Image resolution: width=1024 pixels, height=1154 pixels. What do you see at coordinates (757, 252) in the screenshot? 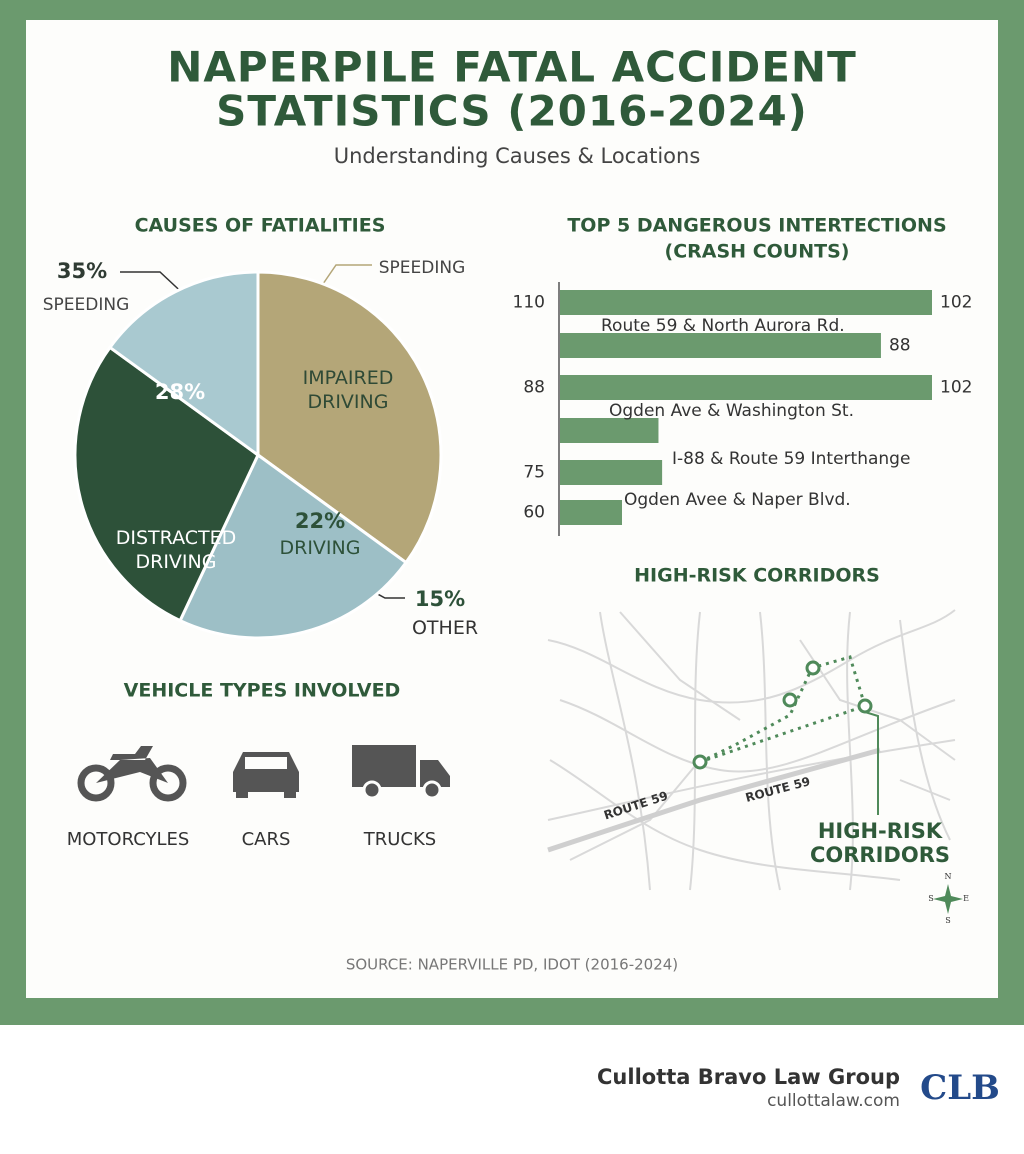
I see `bar-title: (CRASH COUNTS)` at bounding box center [757, 252].